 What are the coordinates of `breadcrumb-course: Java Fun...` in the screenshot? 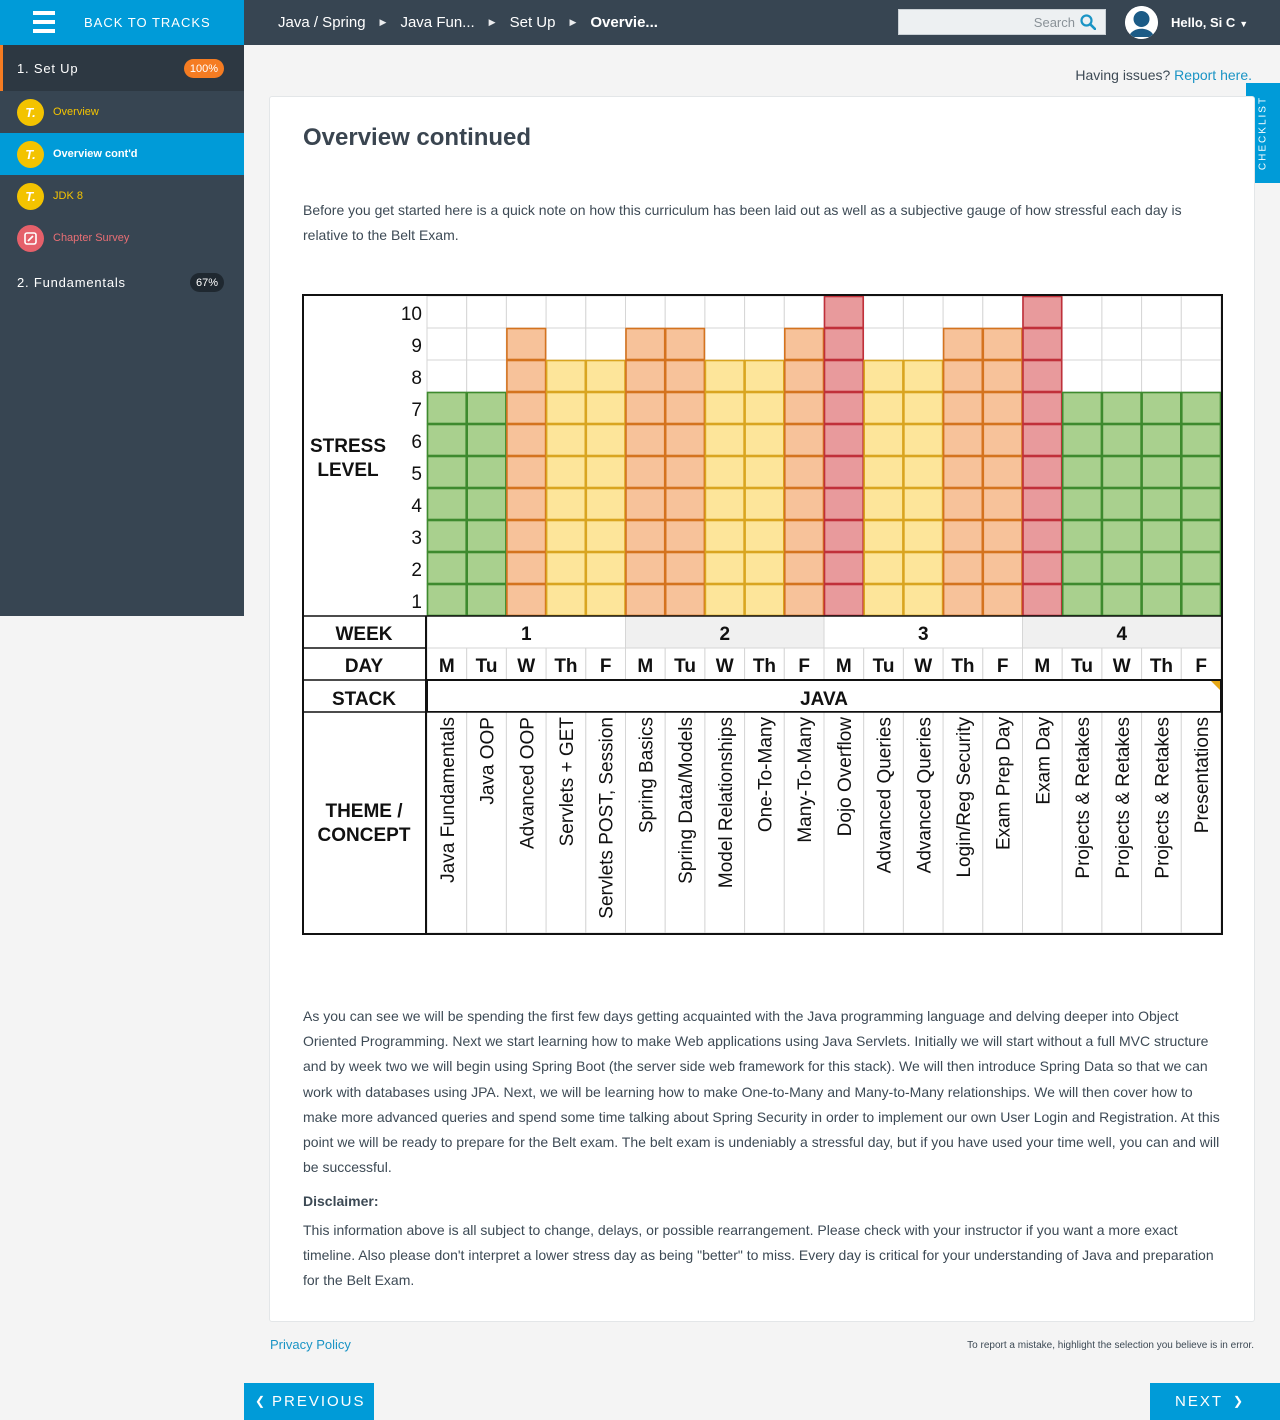 It's located at (437, 22).